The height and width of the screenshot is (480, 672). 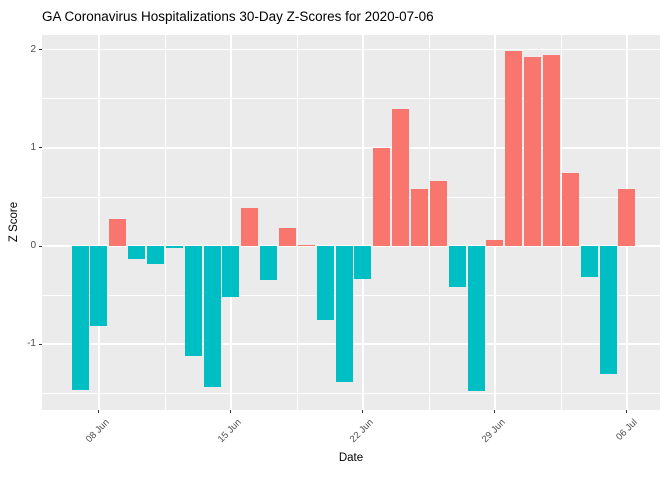 What do you see at coordinates (493, 431) in the screenshot?
I see `x-tick-label: 29 Jun` at bounding box center [493, 431].